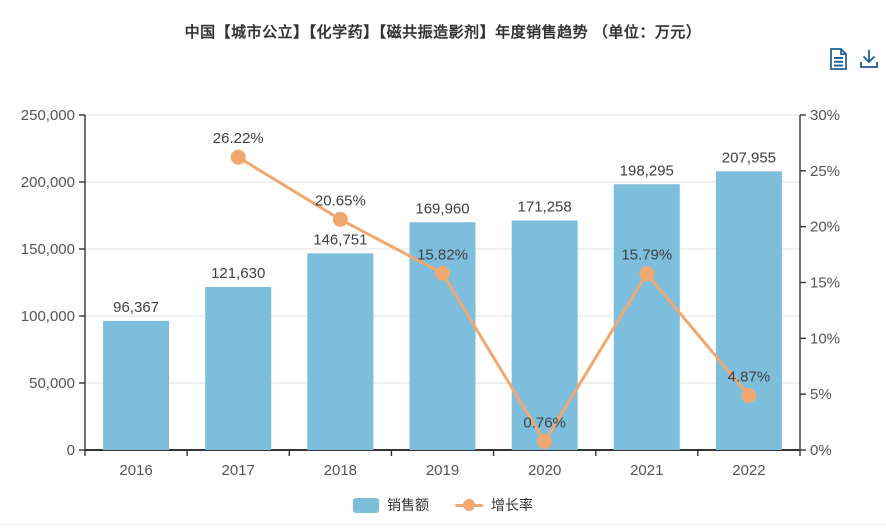  What do you see at coordinates (48, 249) in the screenshot?
I see `left-axis-tick-label: 150,000` at bounding box center [48, 249].